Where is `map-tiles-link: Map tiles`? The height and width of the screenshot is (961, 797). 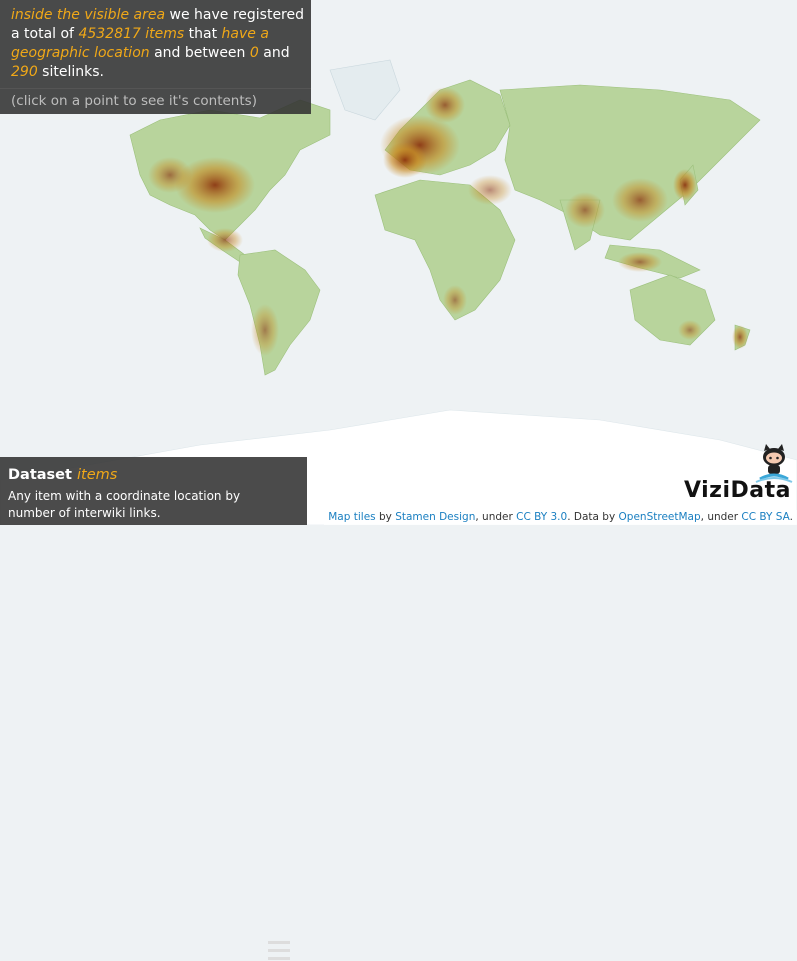 map-tiles-link: Map tiles is located at coordinates (352, 517).